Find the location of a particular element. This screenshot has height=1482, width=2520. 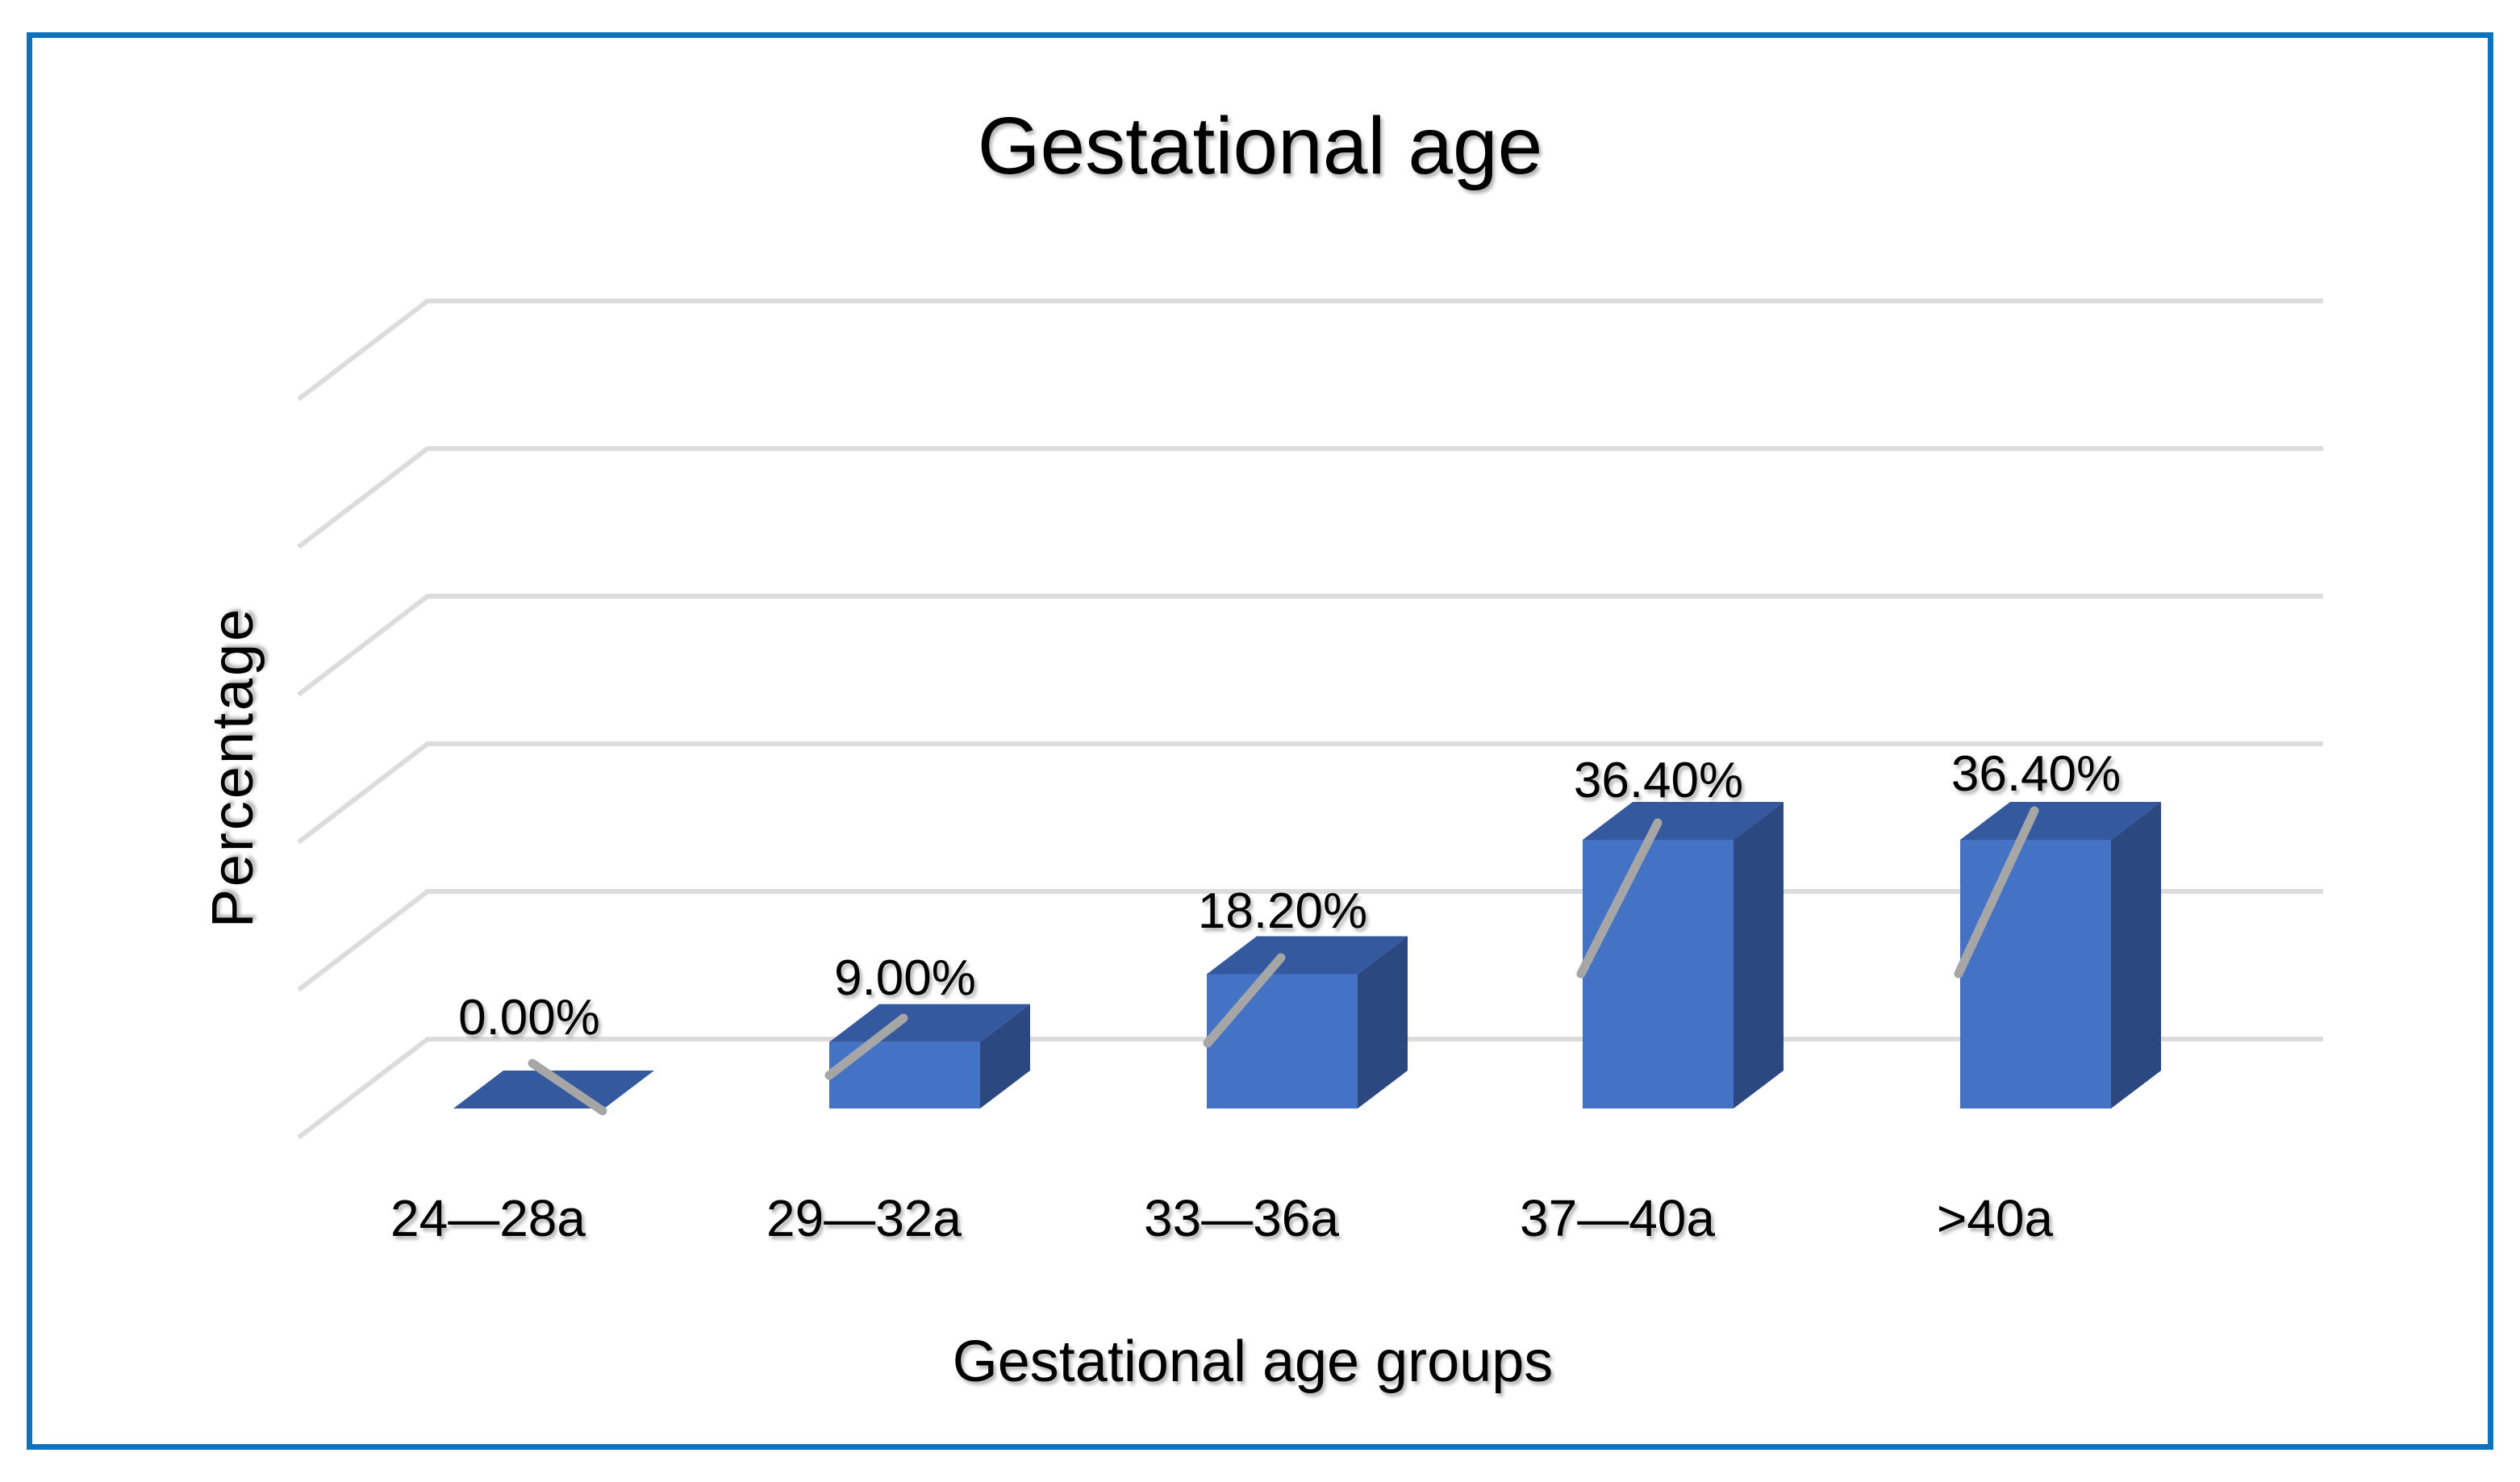

category-label: 37—40a is located at coordinates (1617, 1218).